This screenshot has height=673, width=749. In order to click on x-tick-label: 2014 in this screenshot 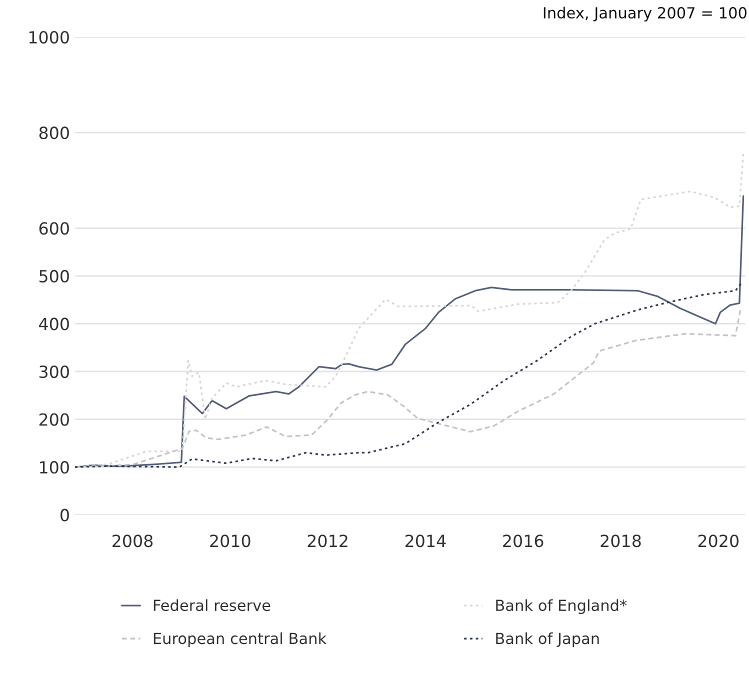, I will do `click(425, 541)`.